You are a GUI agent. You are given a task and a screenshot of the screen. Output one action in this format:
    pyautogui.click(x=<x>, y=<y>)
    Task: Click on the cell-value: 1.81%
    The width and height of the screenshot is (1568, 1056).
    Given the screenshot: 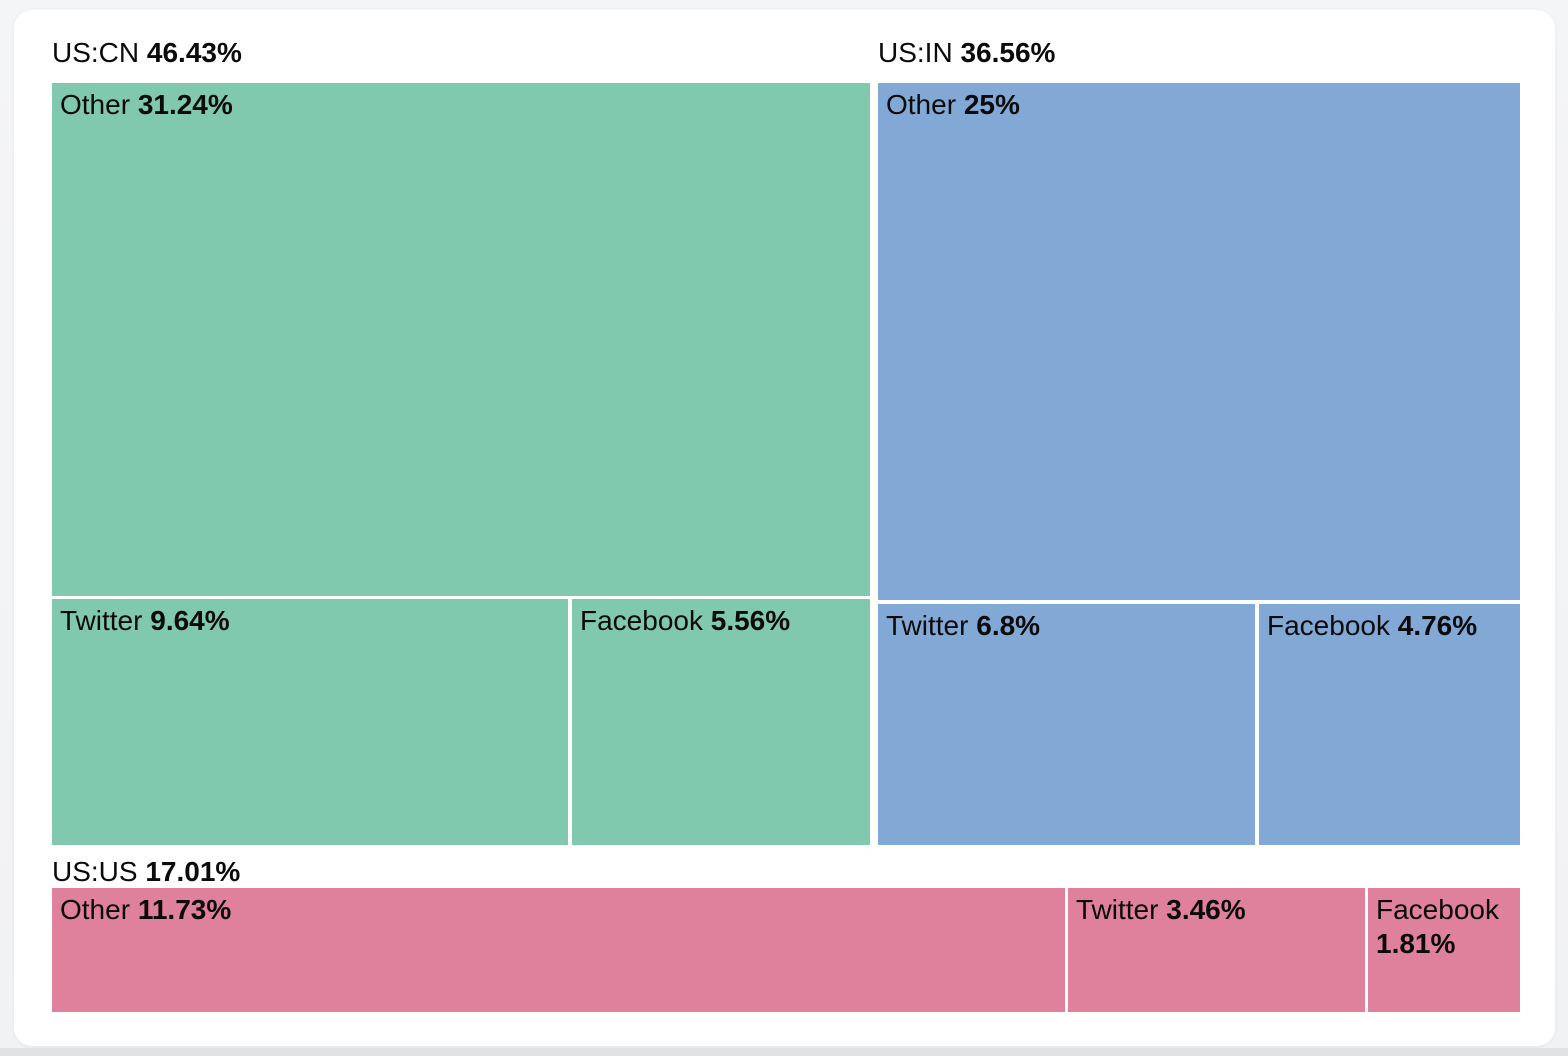 What is the action you would take?
    pyautogui.click(x=1416, y=943)
    